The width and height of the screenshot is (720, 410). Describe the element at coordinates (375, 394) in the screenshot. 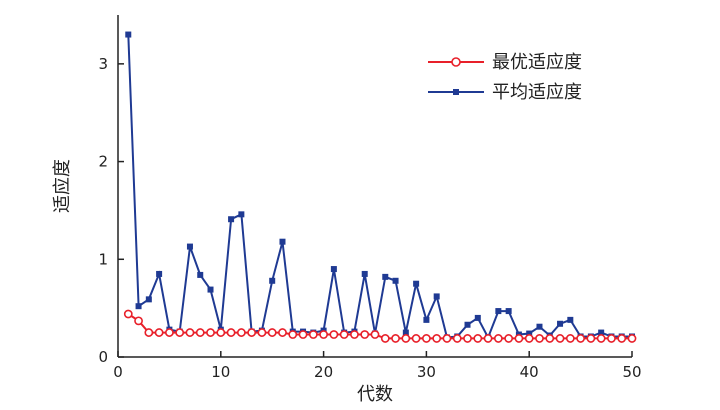

I see `x-axis-title: 代数` at that location.